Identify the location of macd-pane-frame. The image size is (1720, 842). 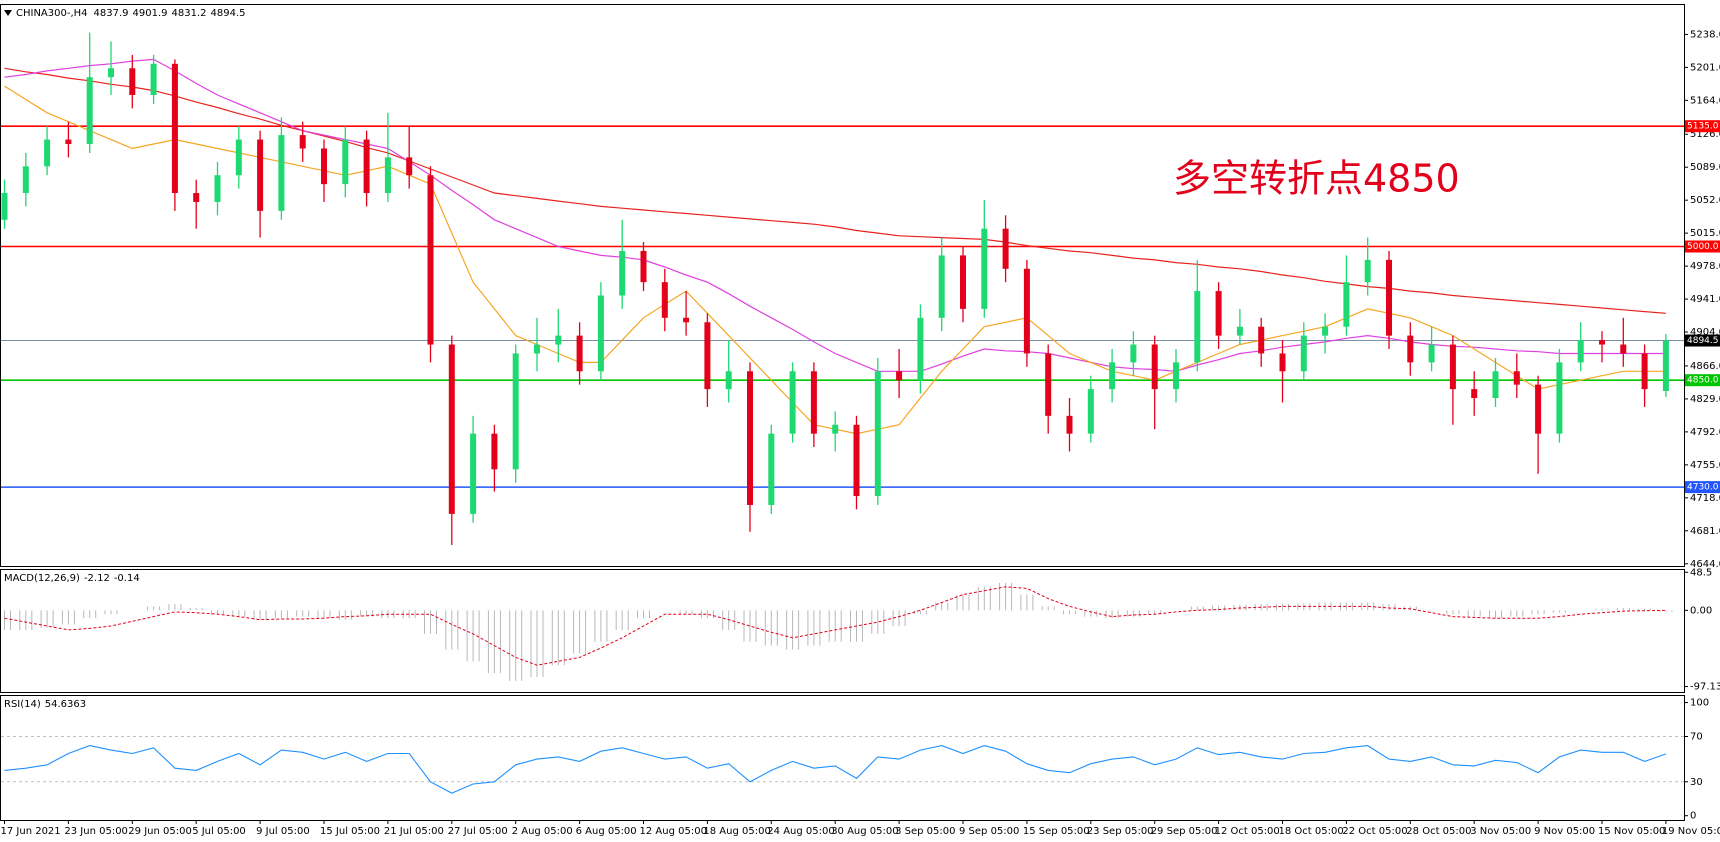
(842, 631).